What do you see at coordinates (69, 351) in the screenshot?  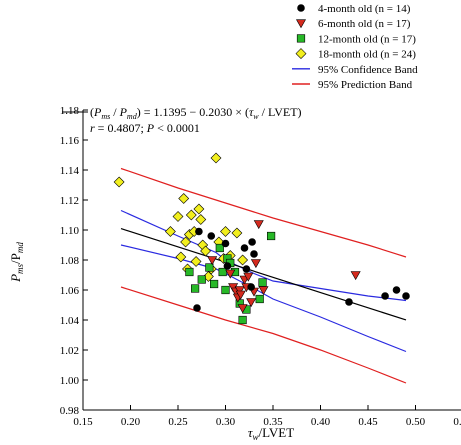 I see `y-tick-label: 1.02` at bounding box center [69, 351].